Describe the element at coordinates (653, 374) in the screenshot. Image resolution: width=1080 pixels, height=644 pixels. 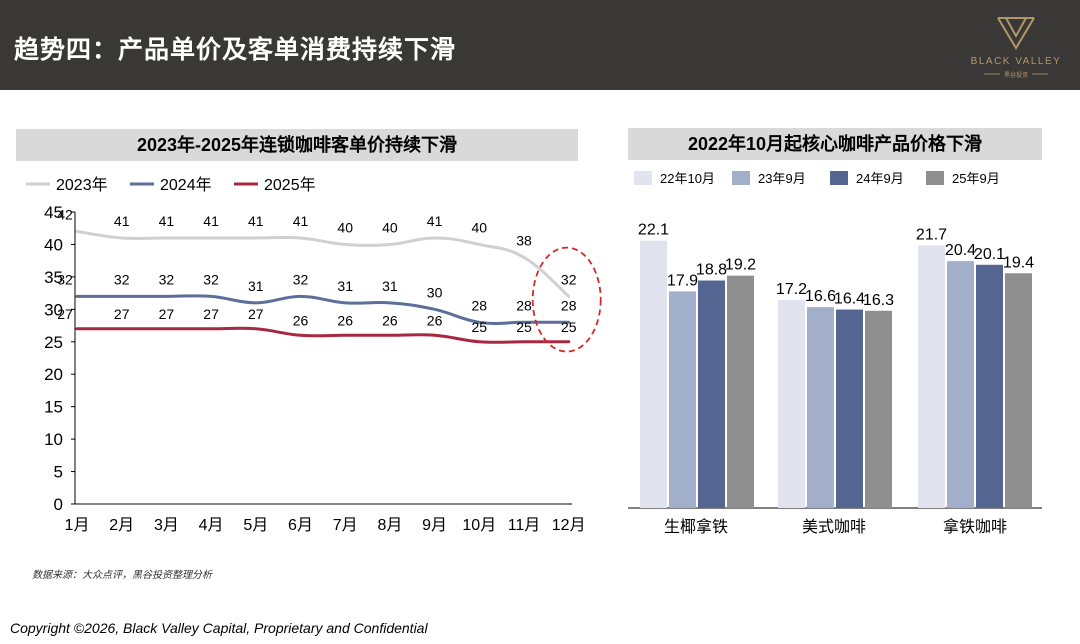
I see `bar-22年10月-生椰拿铁` at that location.